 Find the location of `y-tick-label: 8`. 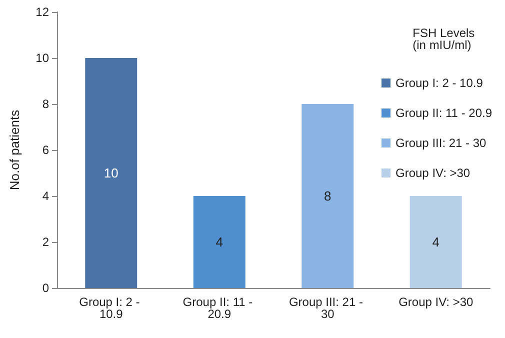

y-tick-label: 8 is located at coordinates (46, 104).